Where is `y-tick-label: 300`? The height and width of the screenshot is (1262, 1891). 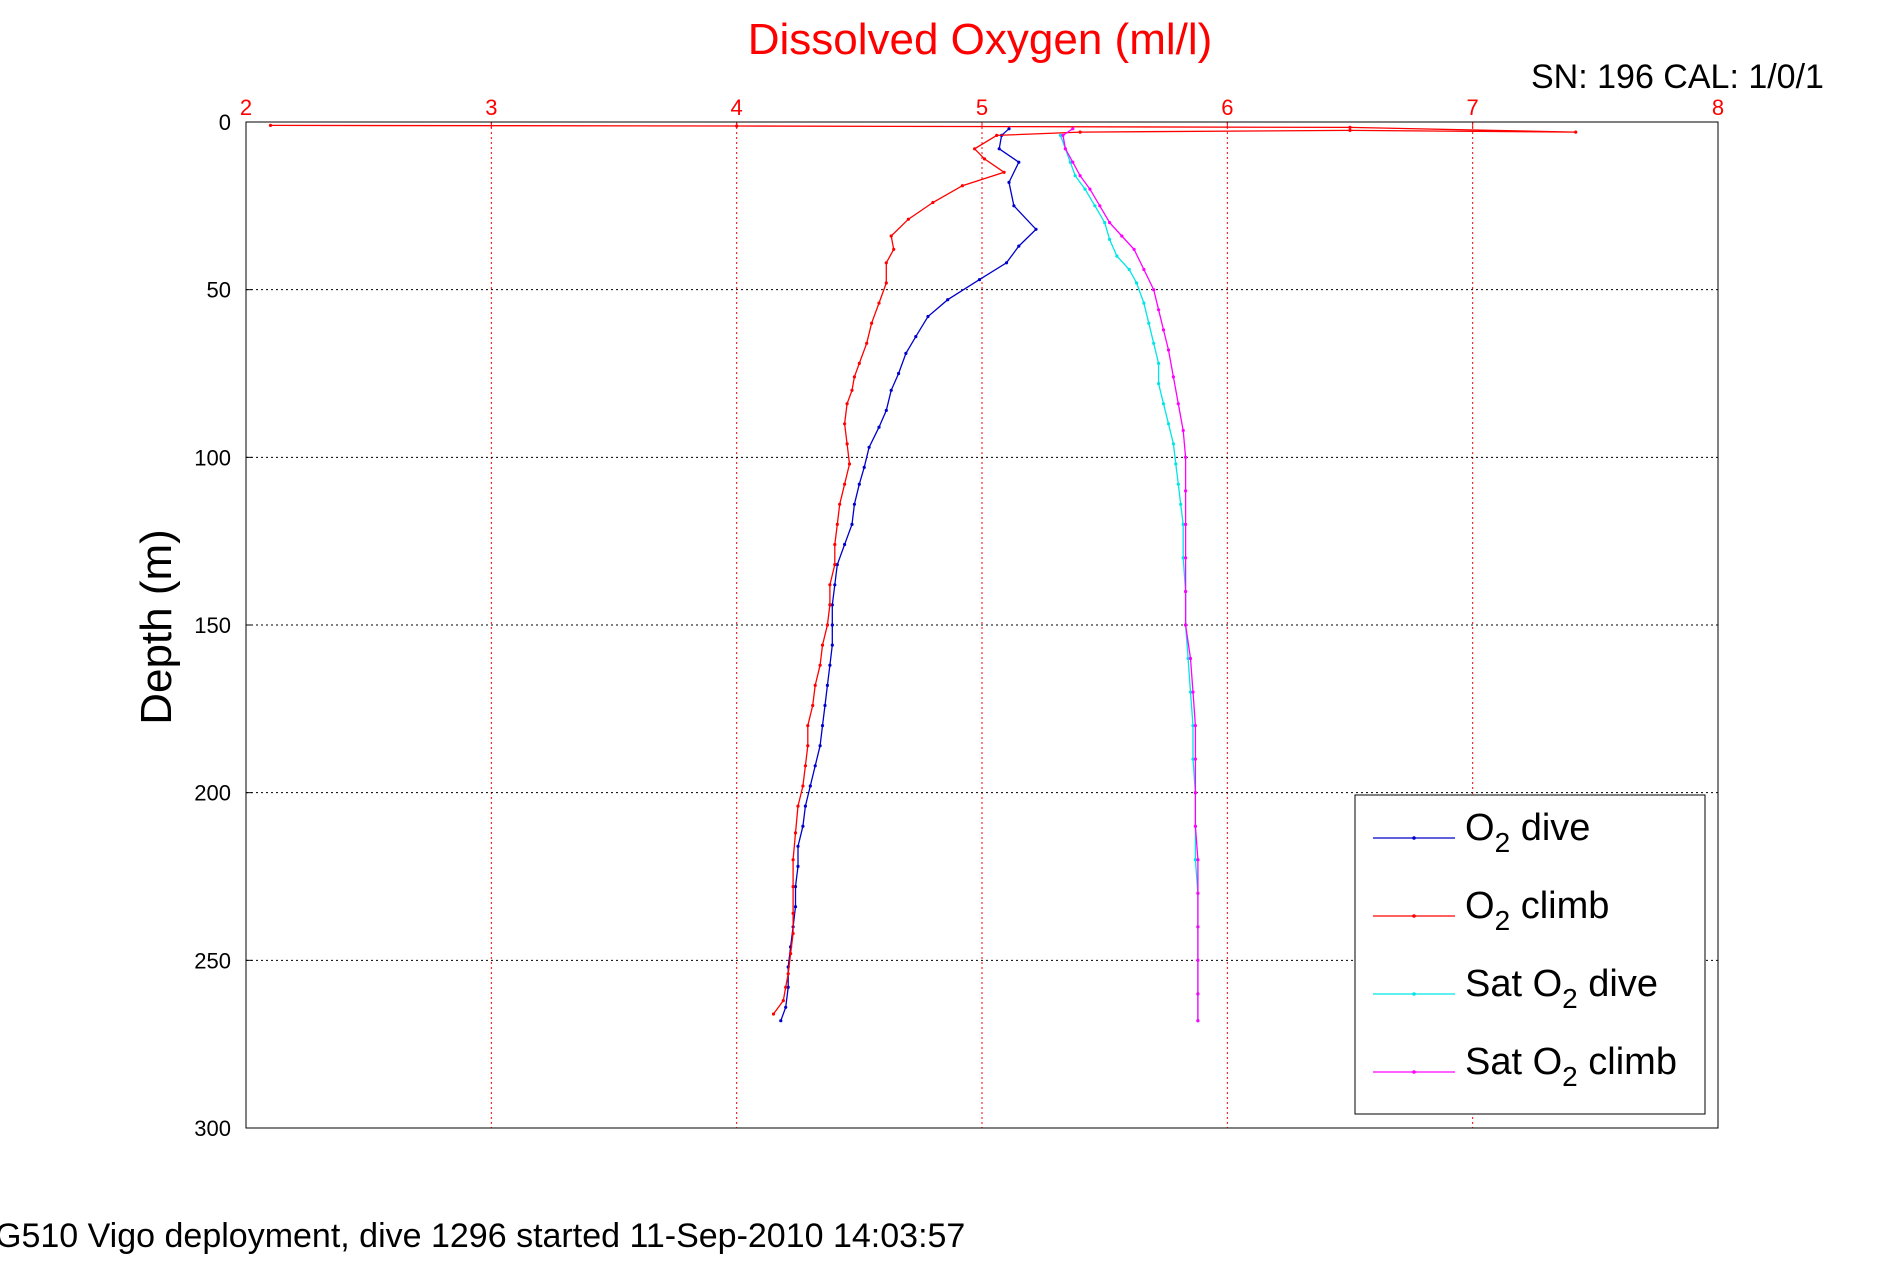 y-tick-label: 300 is located at coordinates (212, 1128).